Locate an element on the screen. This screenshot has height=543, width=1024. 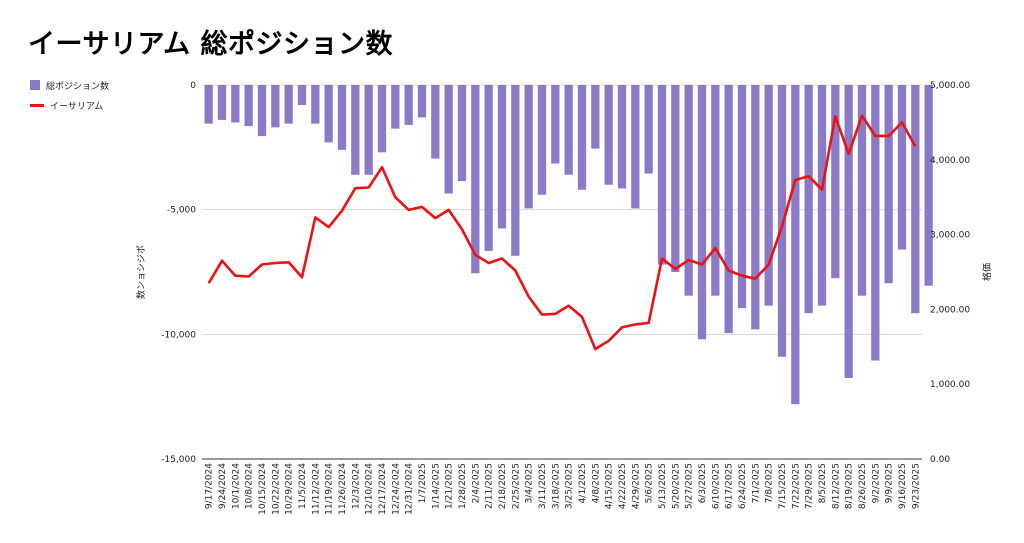
y-right-tick-label: 5,000.00 is located at coordinates (950, 86).